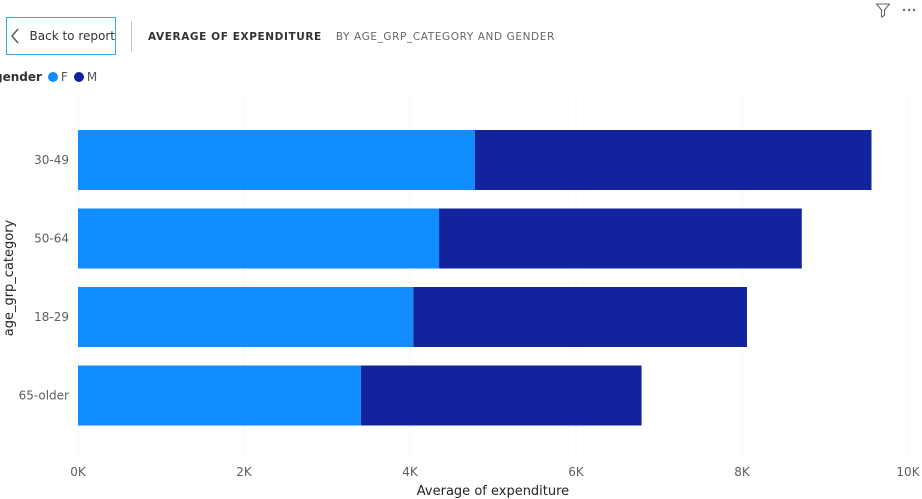  What do you see at coordinates (9, 277) in the screenshot?
I see `y-axis-title: age_grp_category` at bounding box center [9, 277].